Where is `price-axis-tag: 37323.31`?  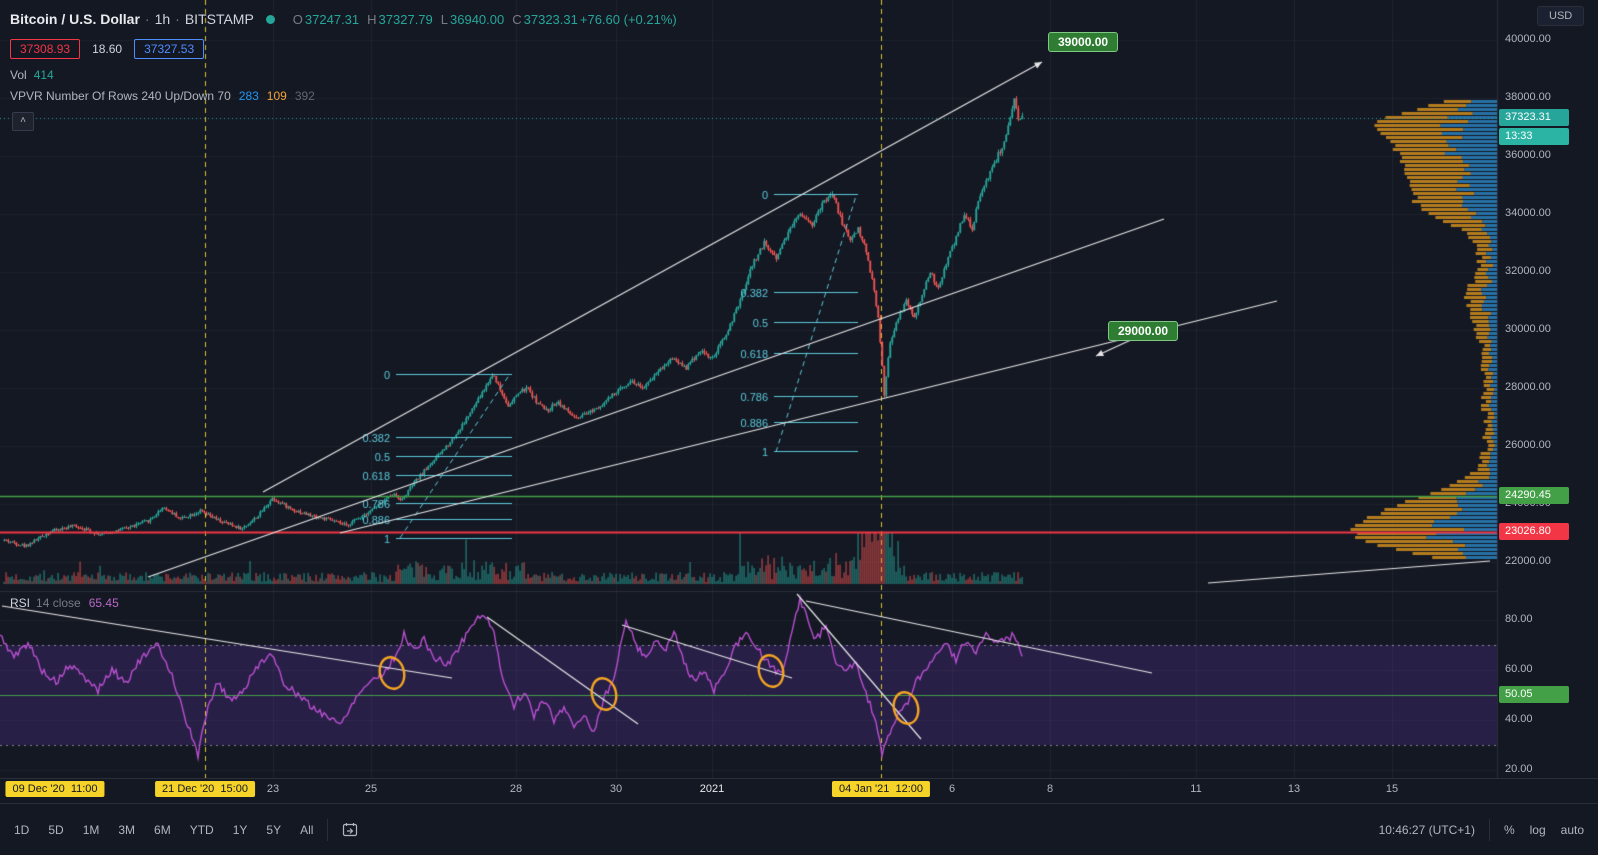 price-axis-tag: 37323.31 is located at coordinates (1534, 117).